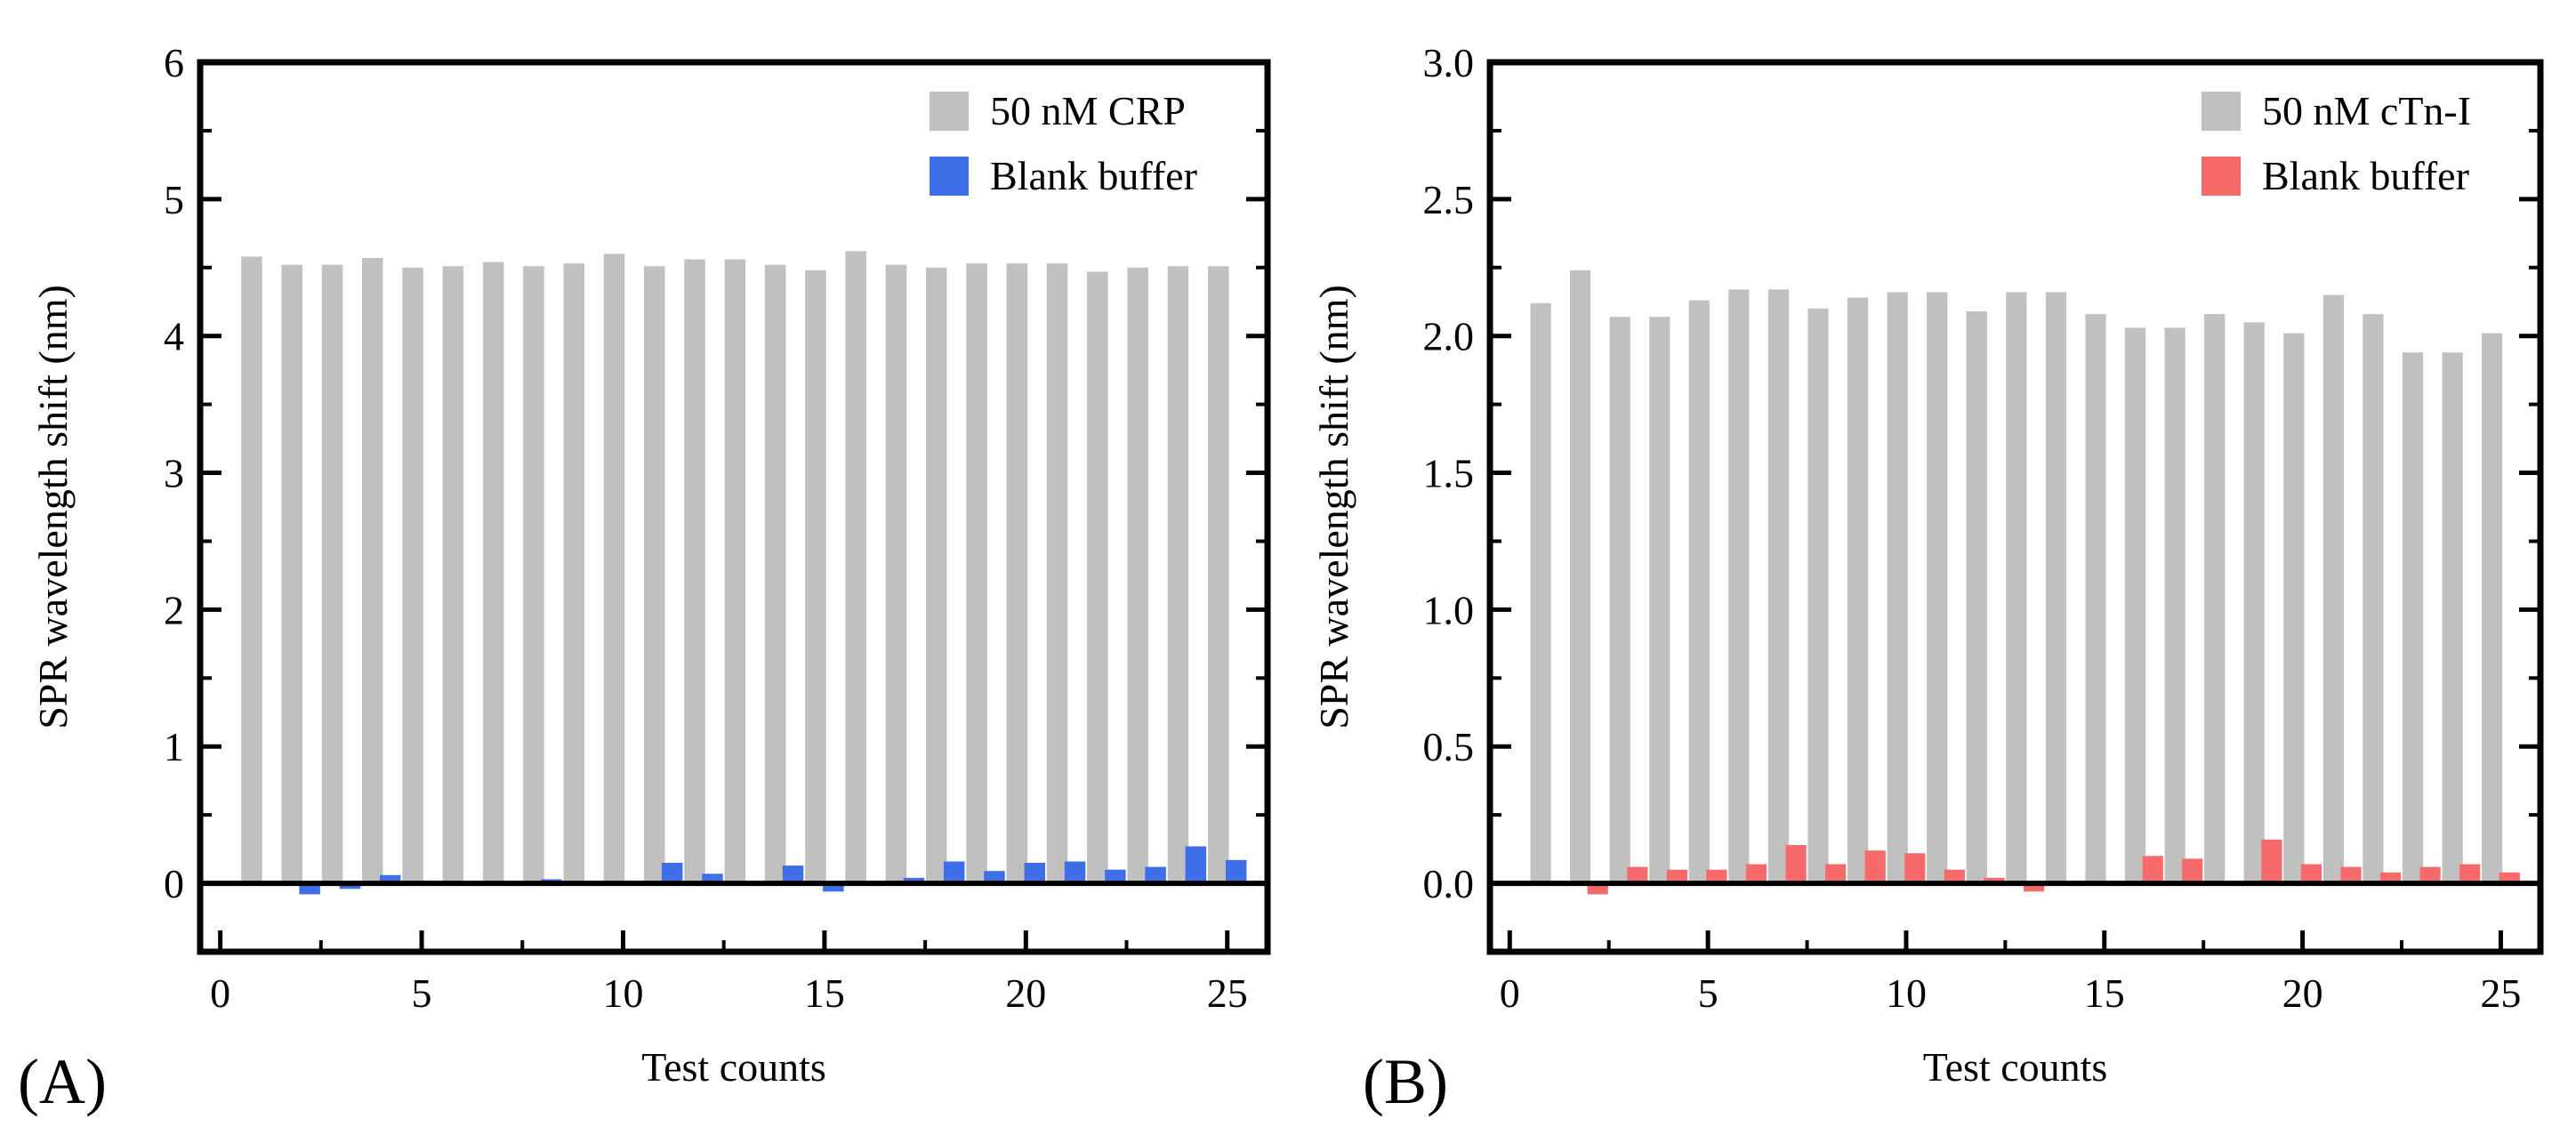  I want to click on y-tick-label: 1.5, so click(1449, 473).